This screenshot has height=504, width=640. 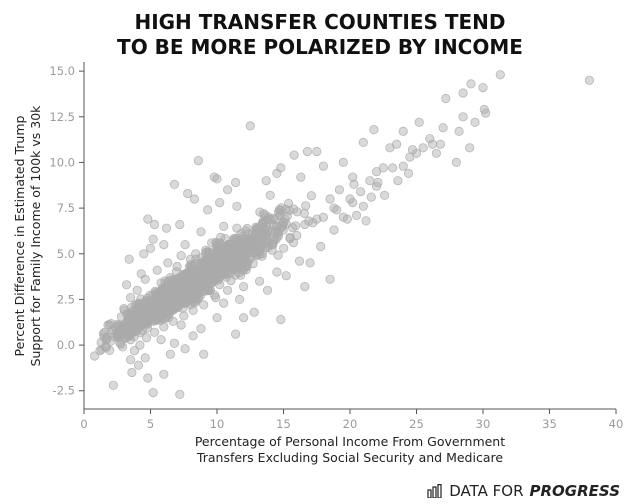 What do you see at coordinates (66, 231) in the screenshot?
I see `y-axis-ticks: -2.5 0.0 2.5 5.0 7.5 10.0 12.5 15.0` at bounding box center [66, 231].